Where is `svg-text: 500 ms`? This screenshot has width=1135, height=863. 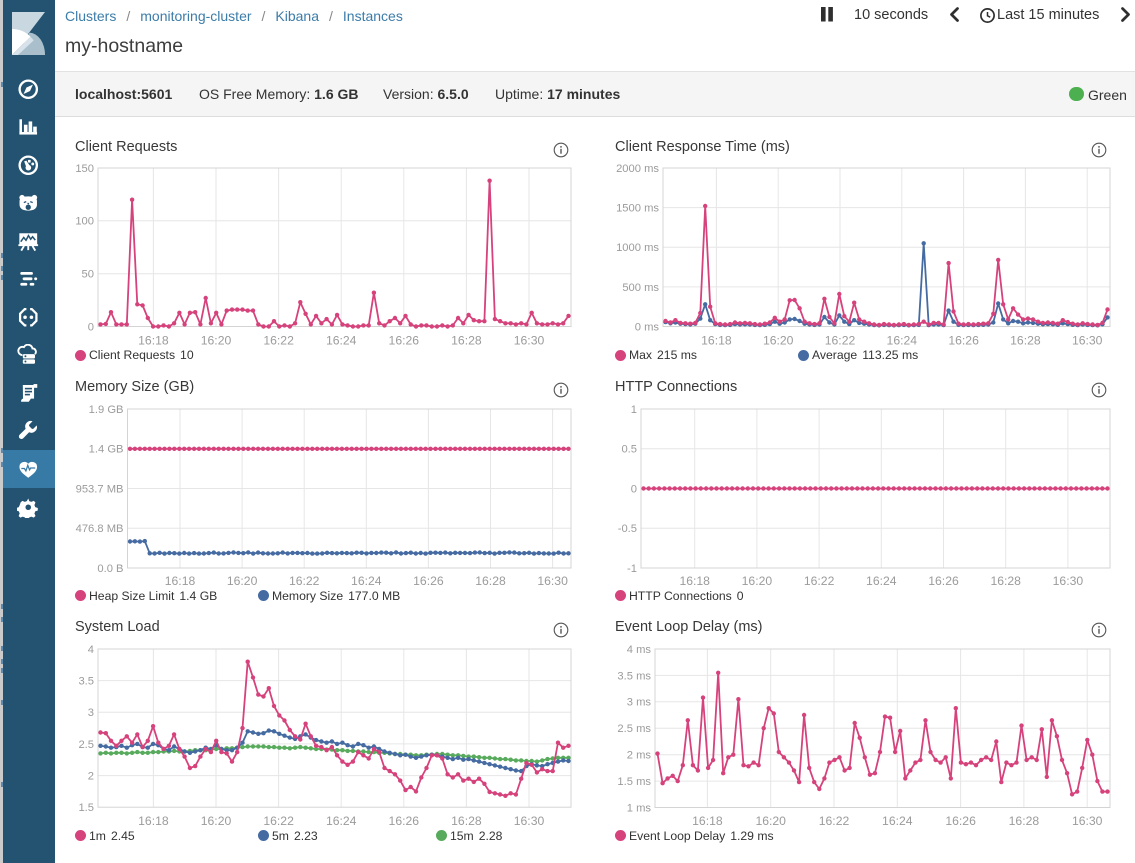
svg-text: 500 ms is located at coordinates (640, 288).